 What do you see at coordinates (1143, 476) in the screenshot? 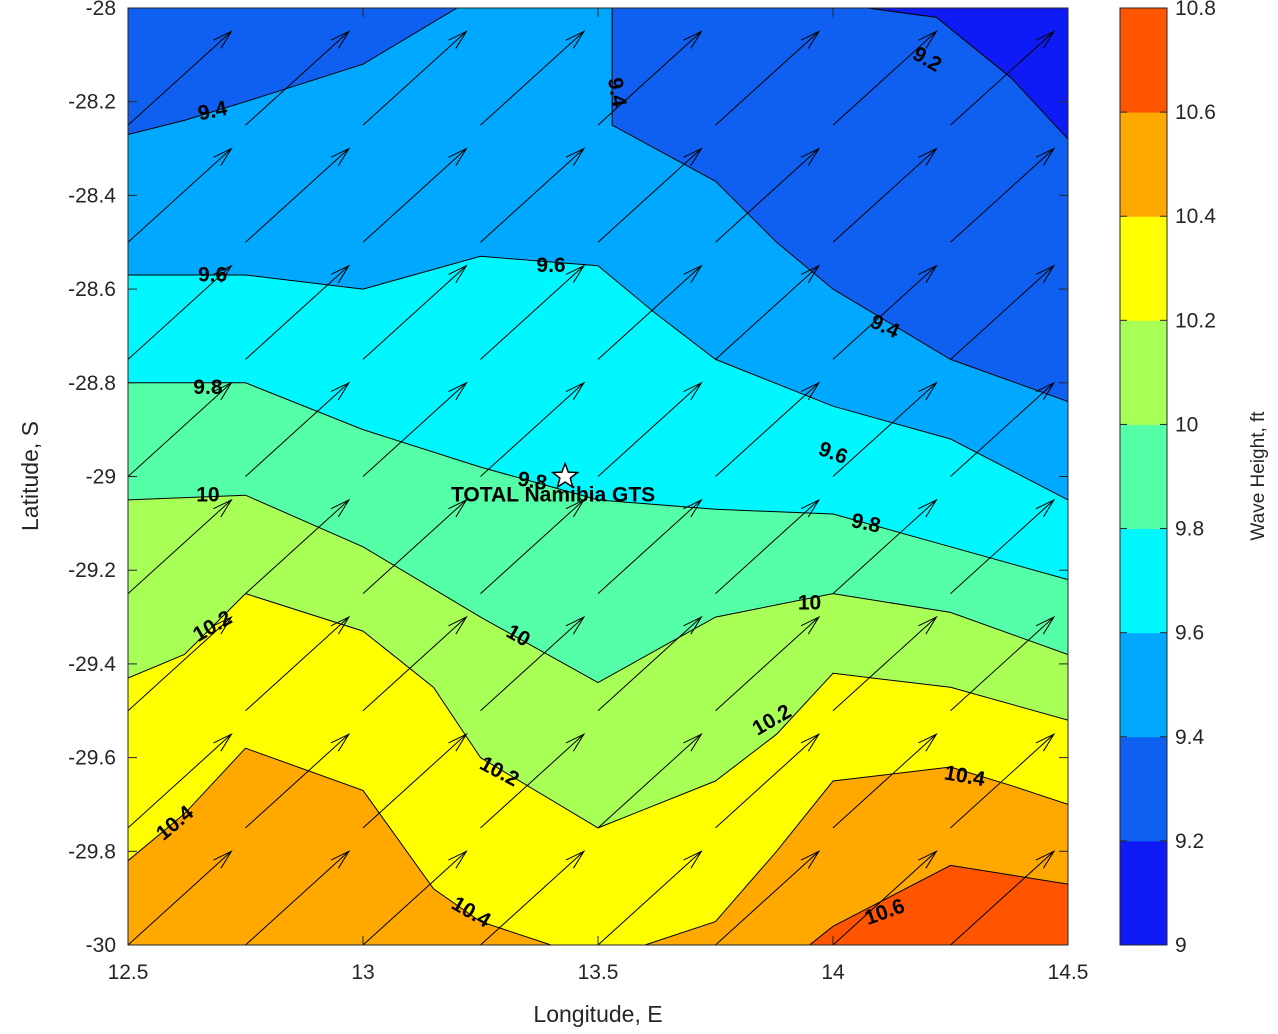
I see `colorbar-frame` at bounding box center [1143, 476].